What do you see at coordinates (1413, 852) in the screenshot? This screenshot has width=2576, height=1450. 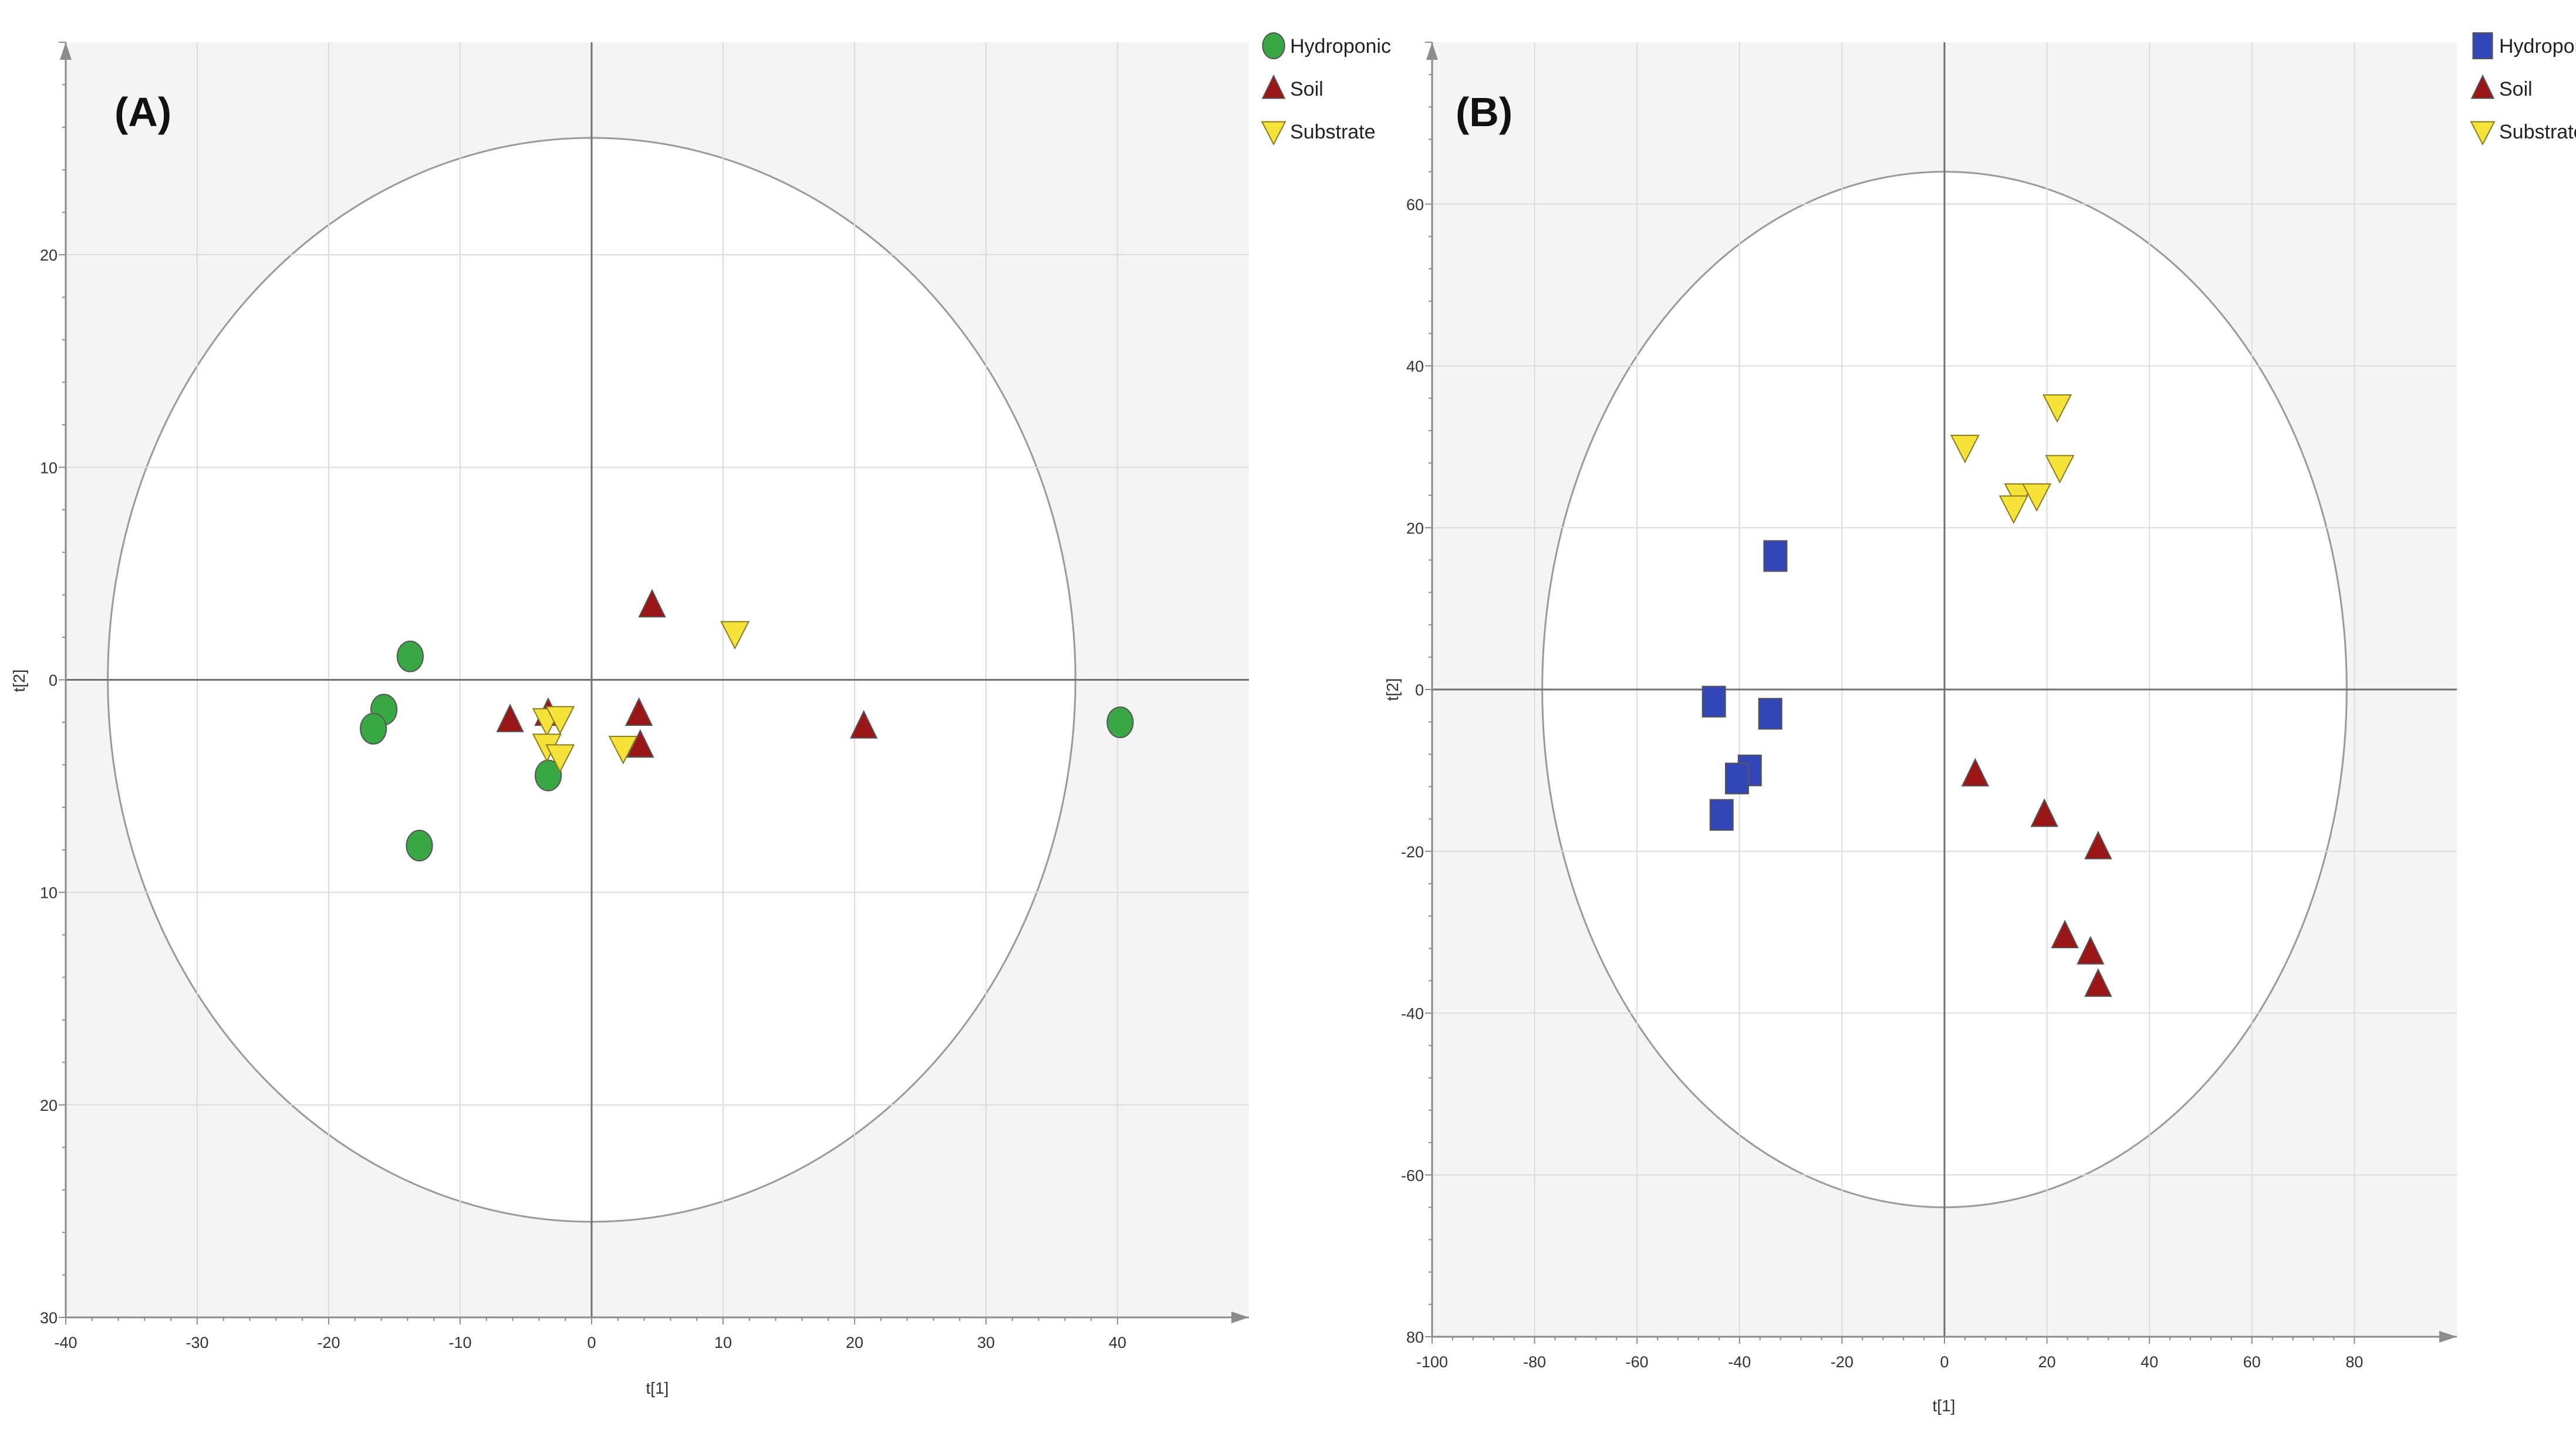 I see `y-tick-label: -20` at bounding box center [1413, 852].